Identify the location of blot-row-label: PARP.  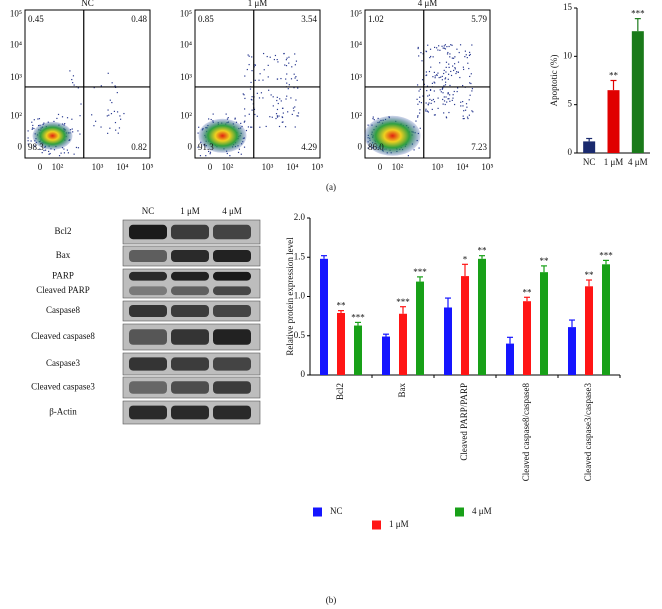
(63, 275).